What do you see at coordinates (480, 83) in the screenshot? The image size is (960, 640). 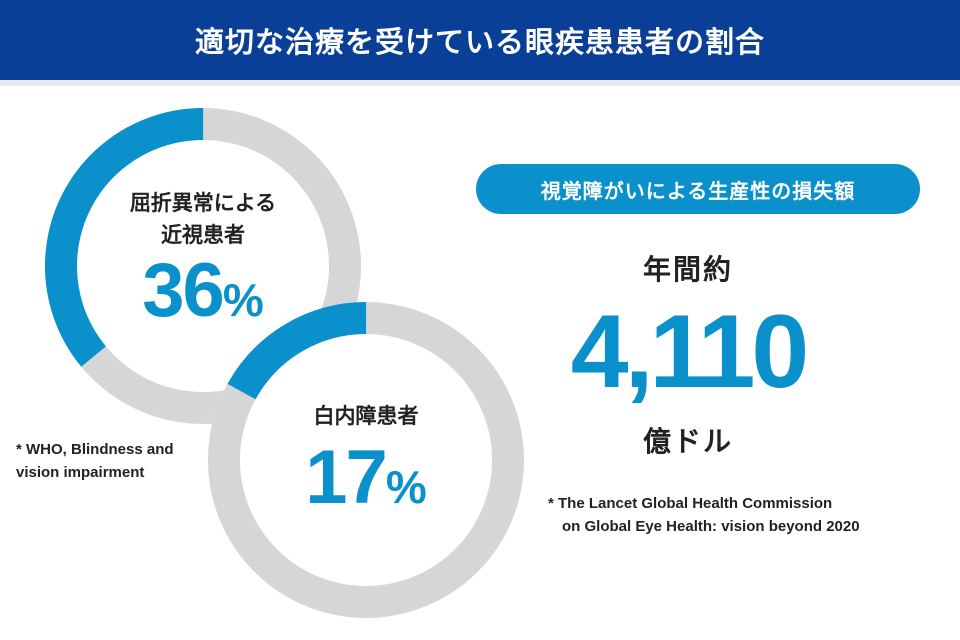 I see `header-divider` at bounding box center [480, 83].